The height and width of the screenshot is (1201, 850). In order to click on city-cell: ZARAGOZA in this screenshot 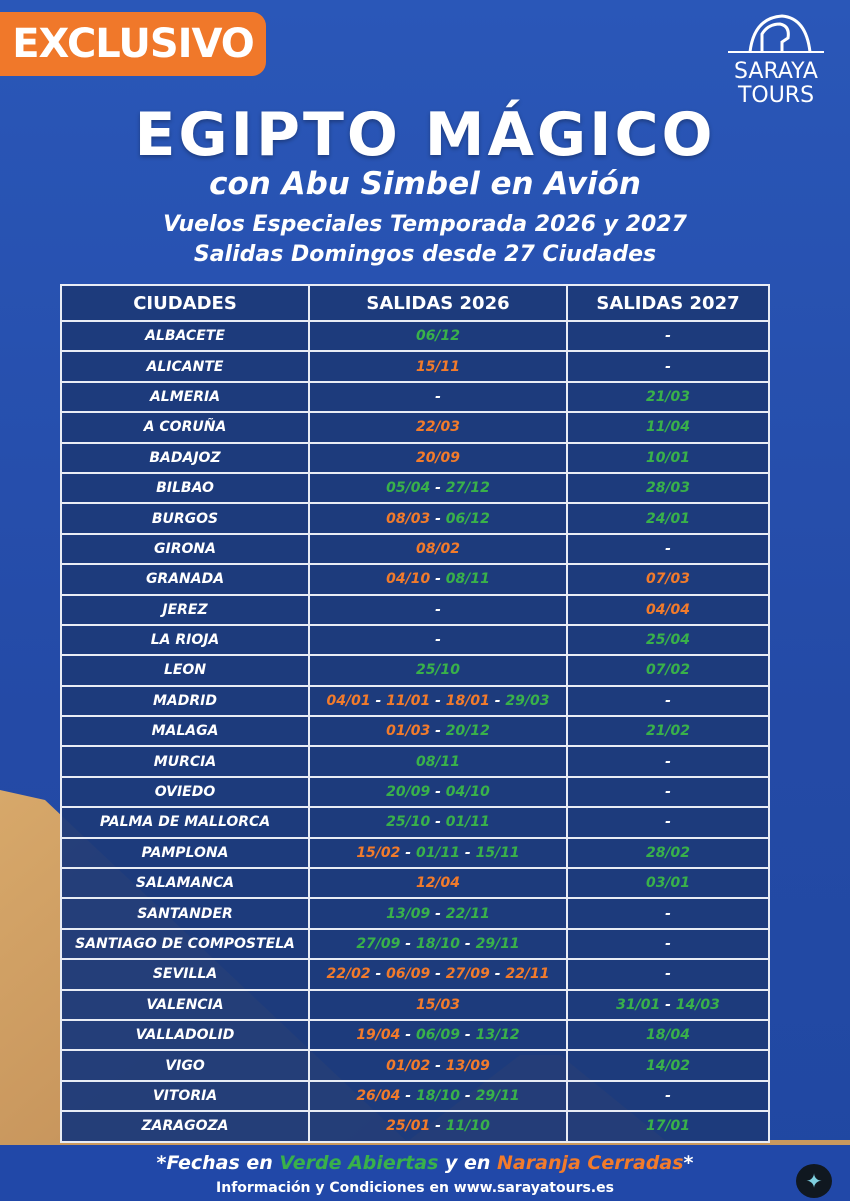, I will do `click(185, 1126)`.